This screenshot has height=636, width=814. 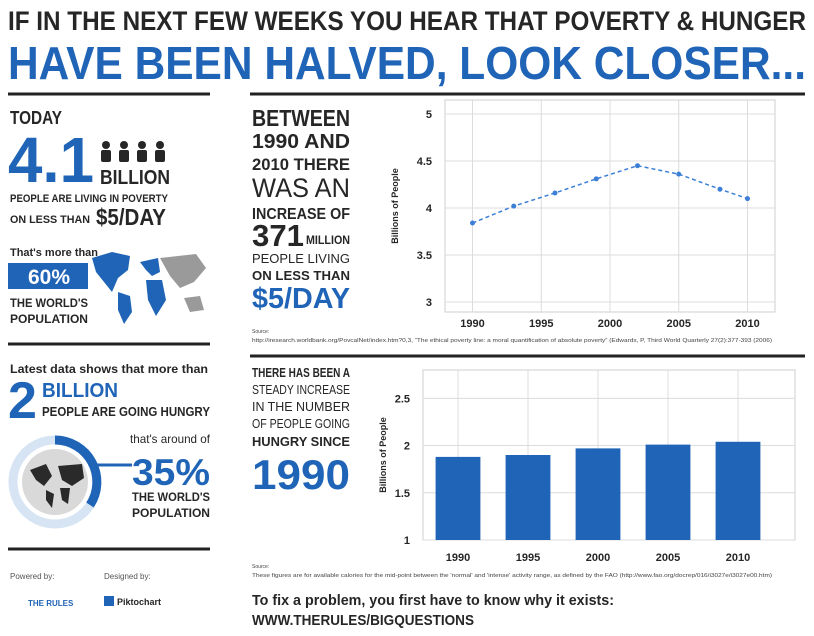 I want to click on increase-line: BETWEEN, so click(x=301, y=118).